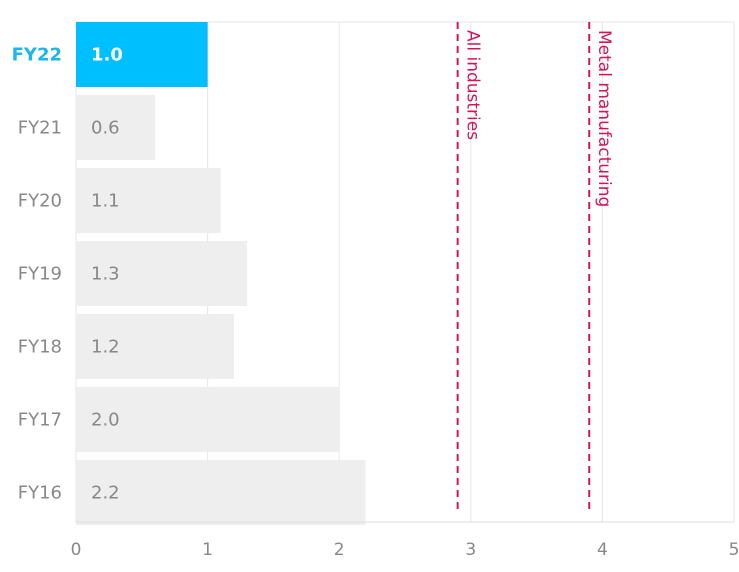  I want to click on bar-fy16, so click(221, 492).